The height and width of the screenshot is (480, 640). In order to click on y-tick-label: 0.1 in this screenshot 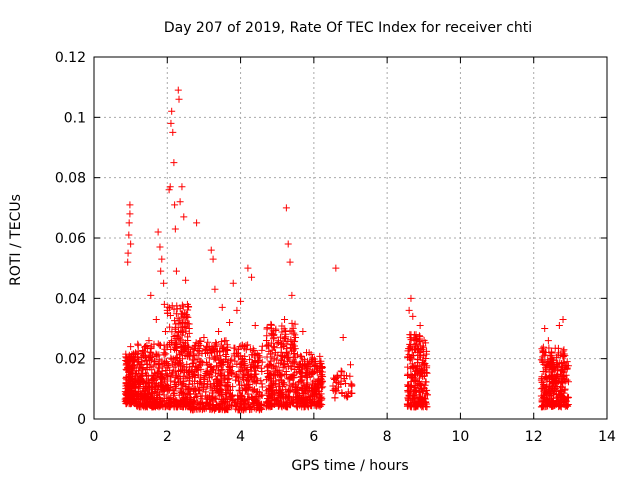, I will do `click(75, 118)`.